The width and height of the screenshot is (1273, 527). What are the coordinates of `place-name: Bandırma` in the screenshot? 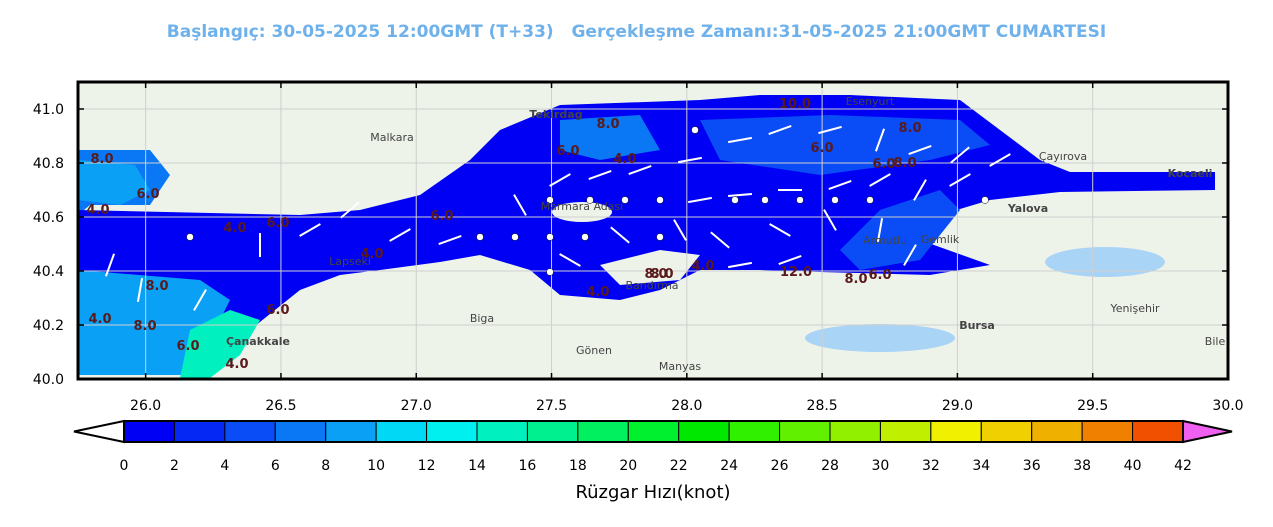 It's located at (651, 285).